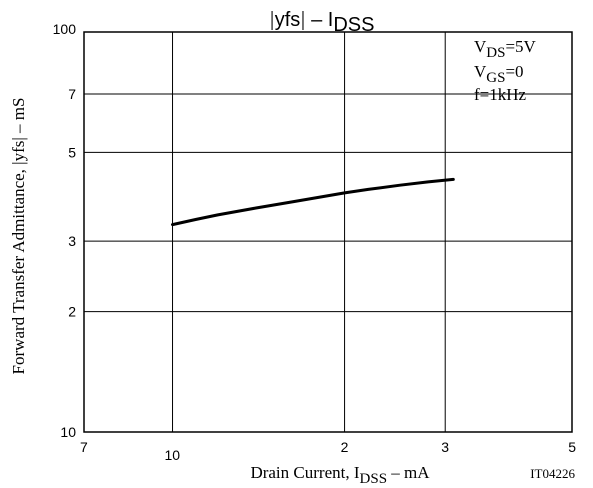 This screenshot has width=593, height=488. I want to click on x-axis-label-suffix: – mA, so click(410, 472).